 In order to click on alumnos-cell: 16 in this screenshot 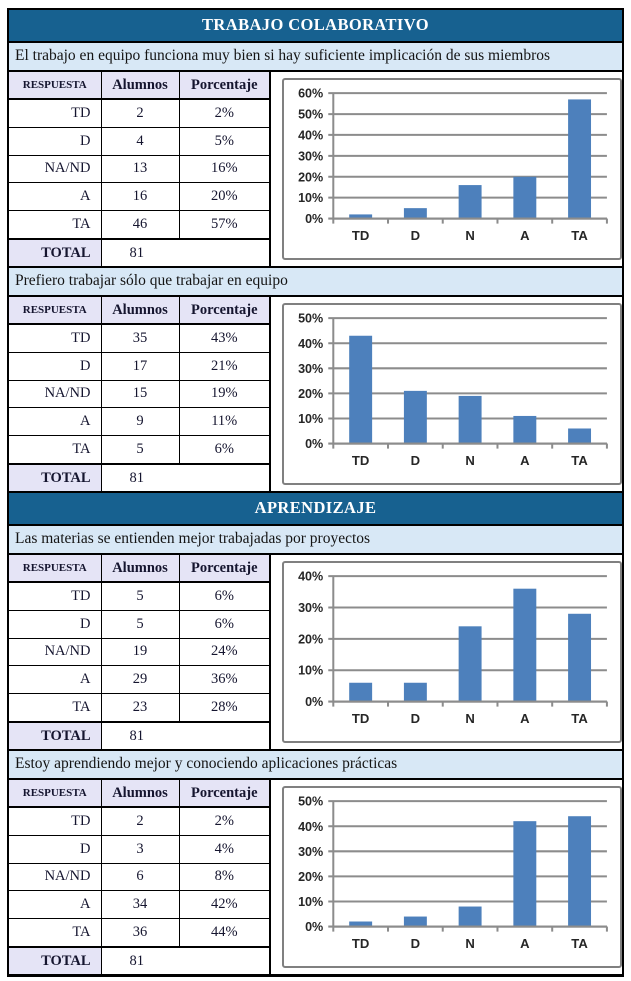, I will do `click(140, 197)`.